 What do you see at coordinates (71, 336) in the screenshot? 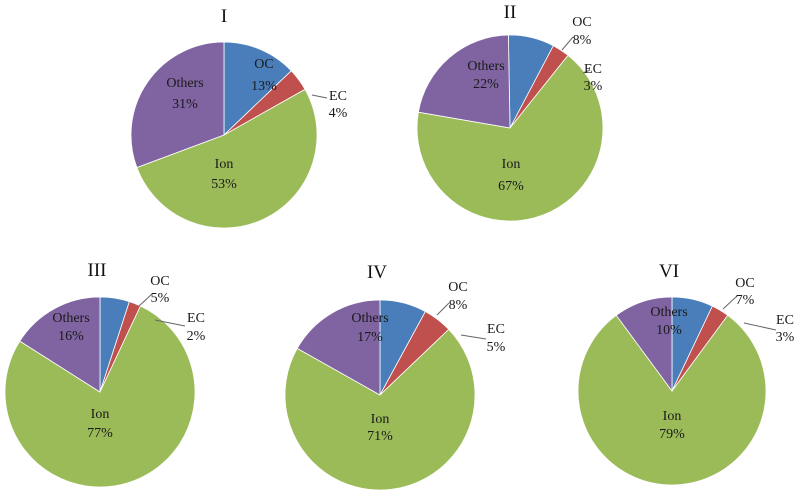
I see `slice-value-others: 16%` at bounding box center [71, 336].